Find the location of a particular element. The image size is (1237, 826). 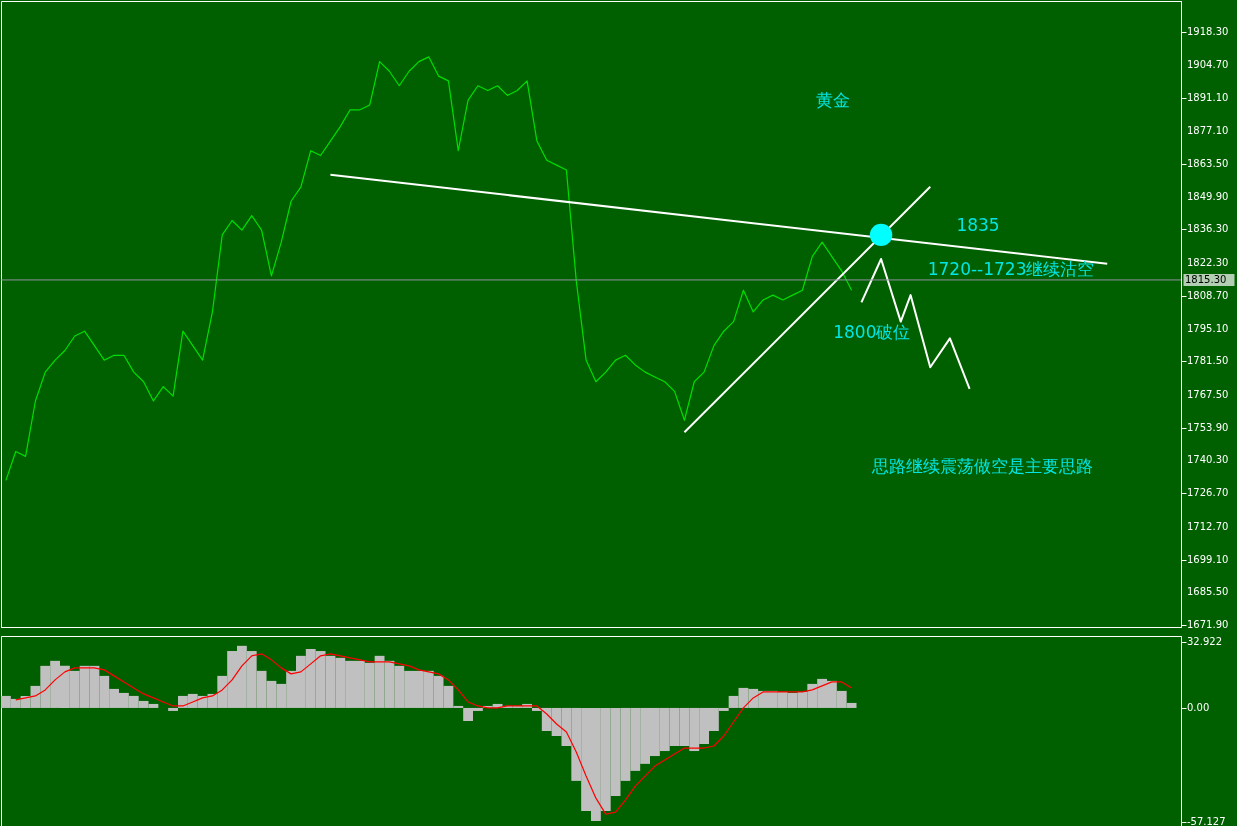

y-tick-label: 1795.10 is located at coordinates (1208, 328).